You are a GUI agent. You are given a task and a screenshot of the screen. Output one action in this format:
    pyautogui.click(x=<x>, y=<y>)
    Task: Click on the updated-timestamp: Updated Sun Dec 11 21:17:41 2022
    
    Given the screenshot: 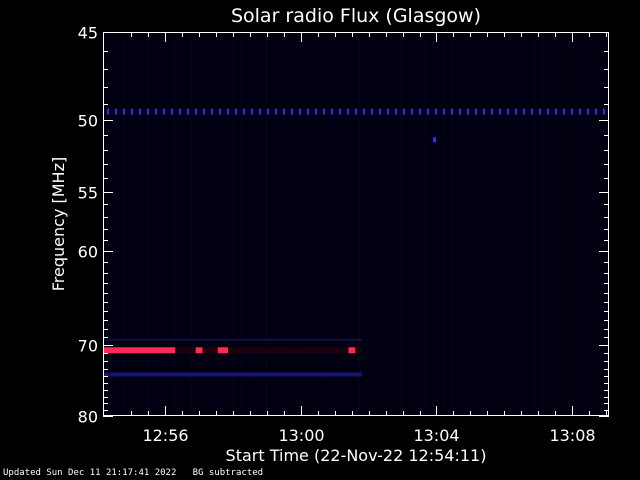 What is the action you would take?
    pyautogui.click(x=90, y=473)
    